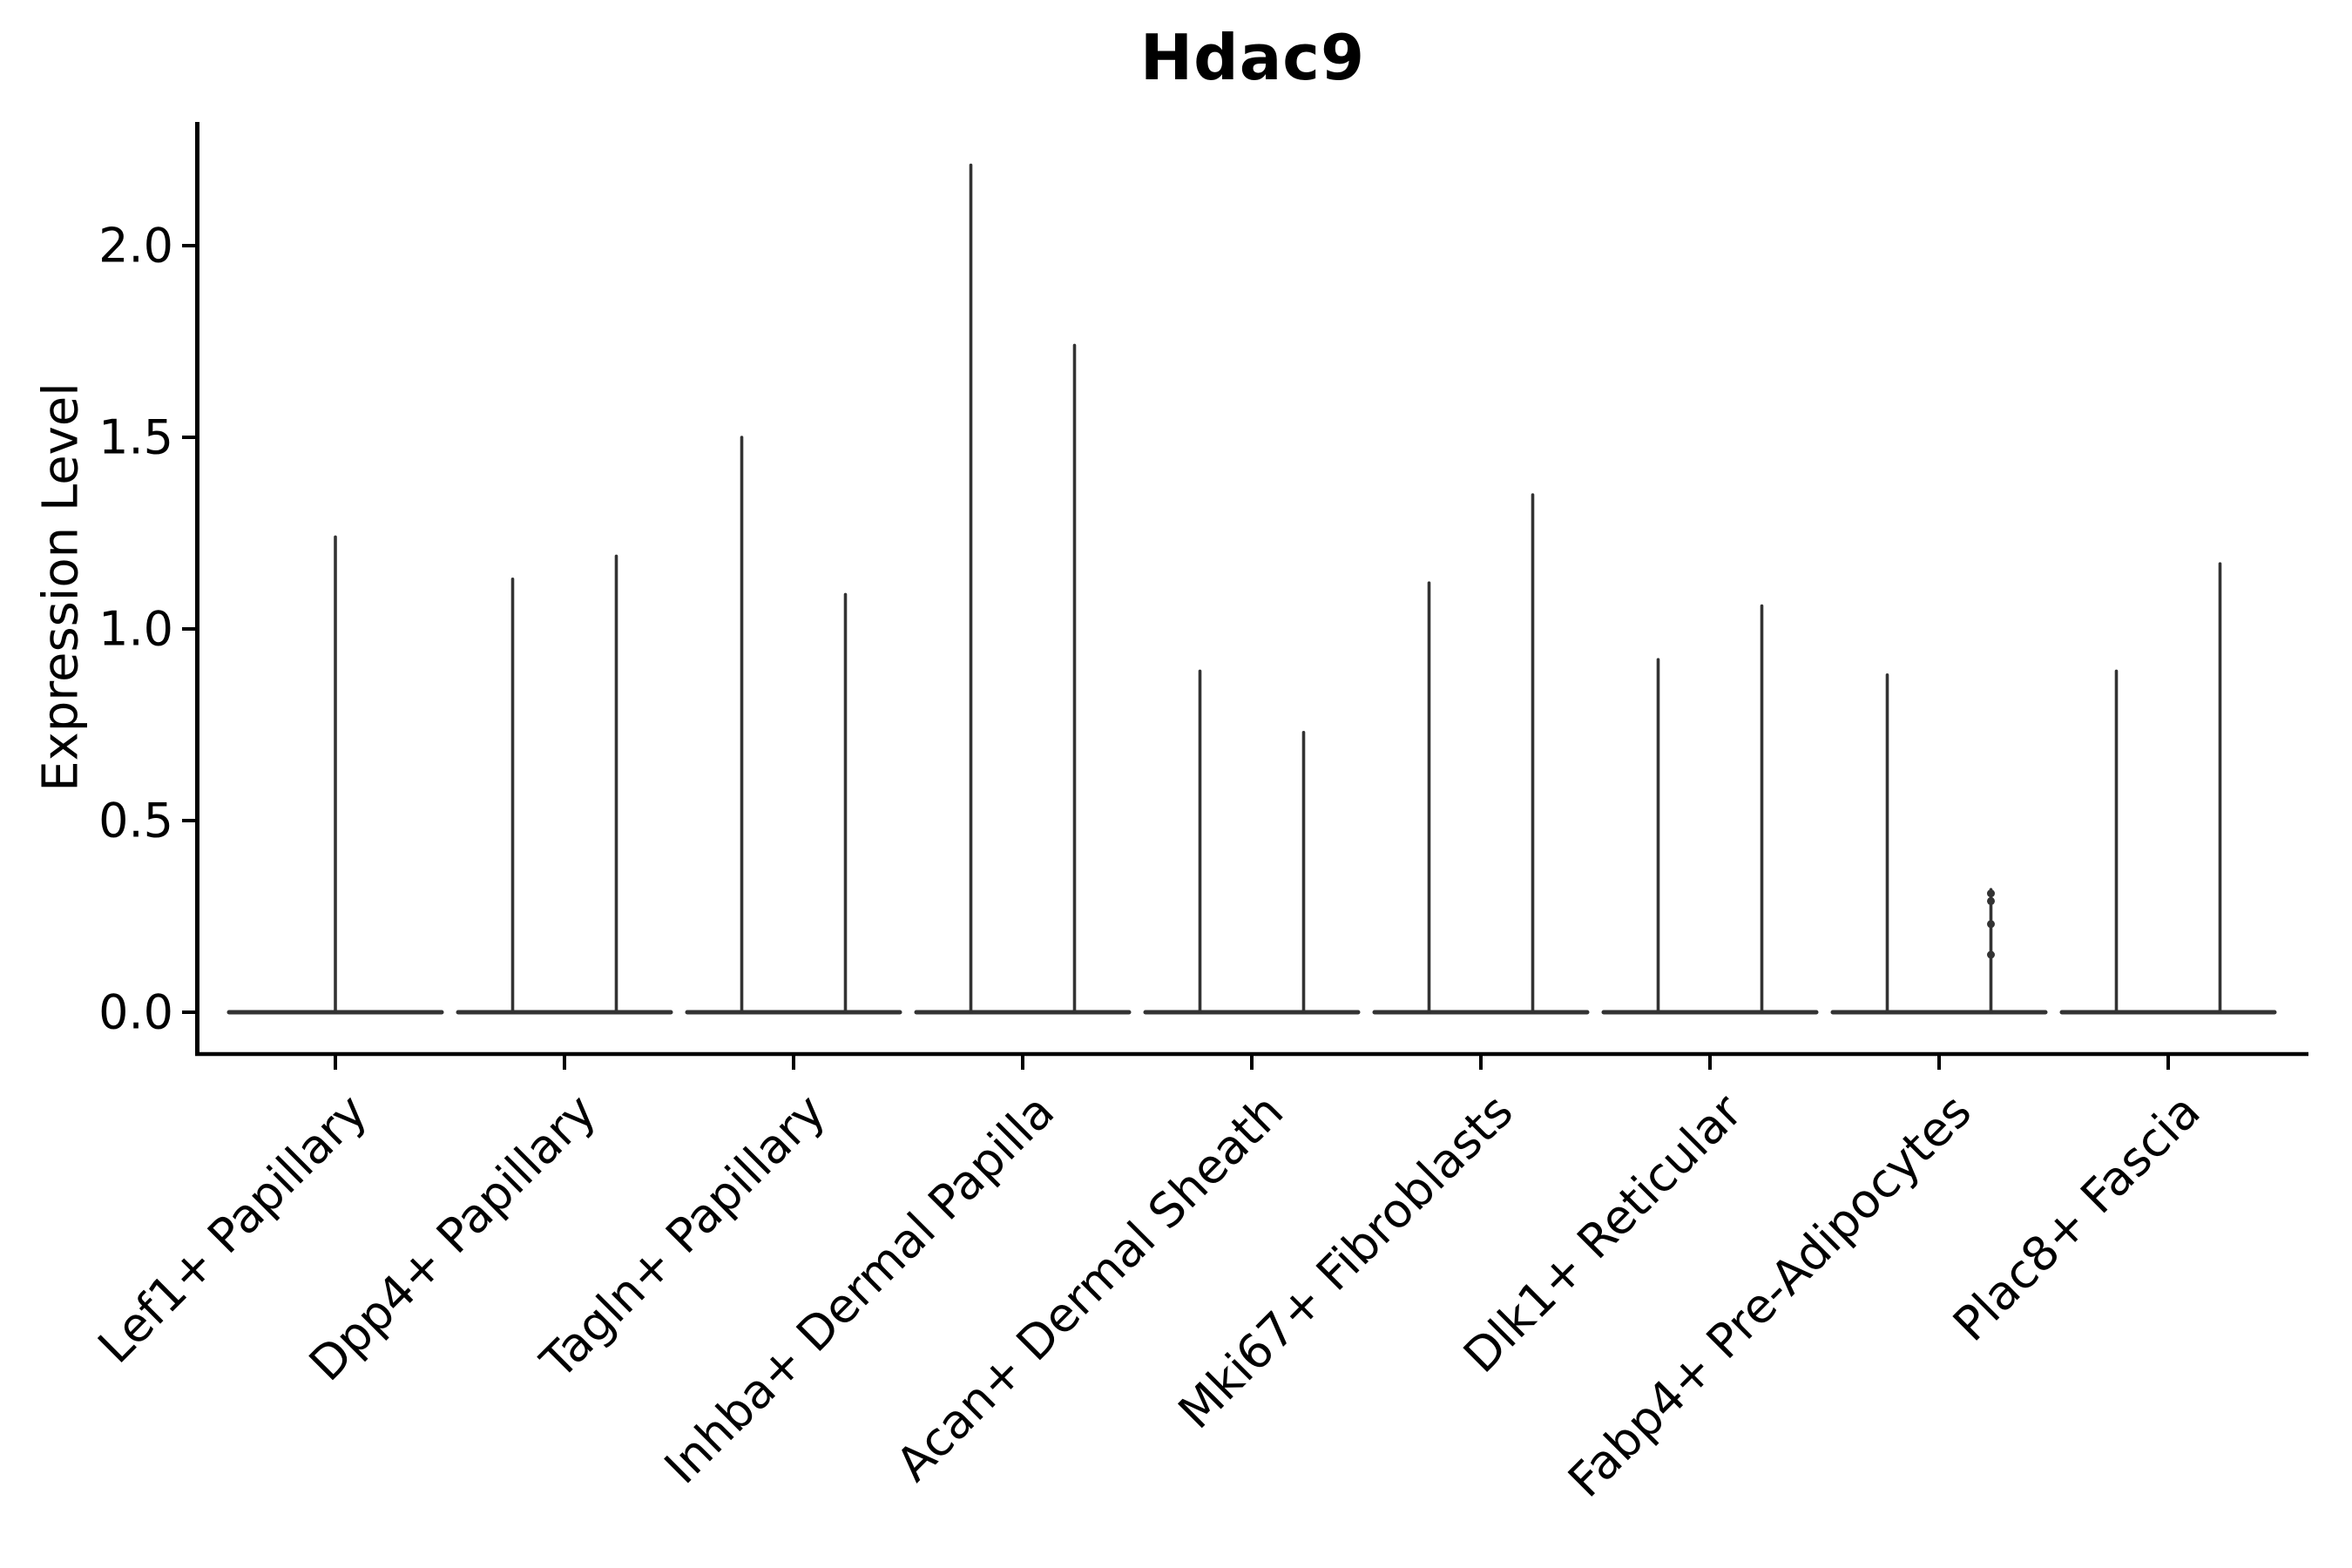 The width and height of the screenshot is (2352, 1568). What do you see at coordinates (1252, 58) in the screenshot?
I see `chart-title: Hdac9` at bounding box center [1252, 58].